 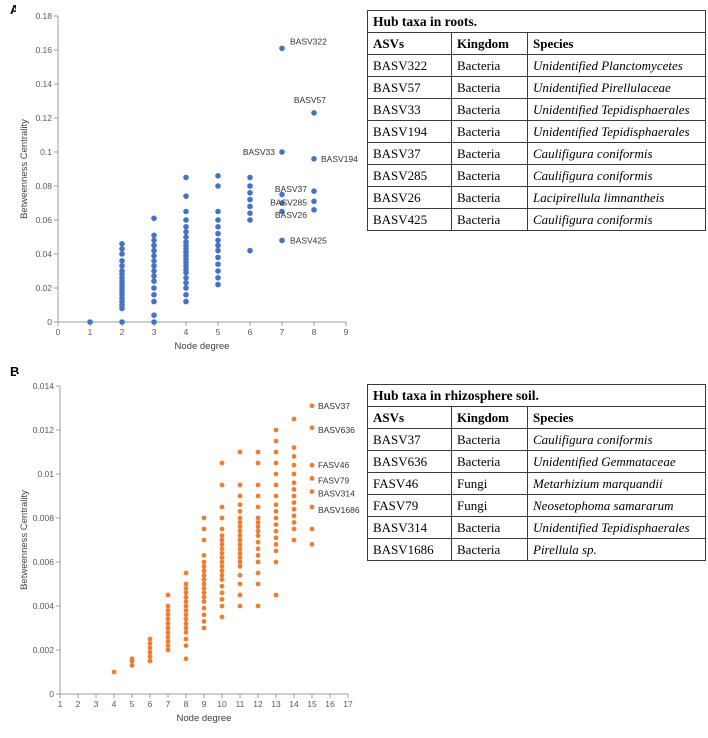 I want to click on x-tick-label: 0, so click(x=58, y=332).